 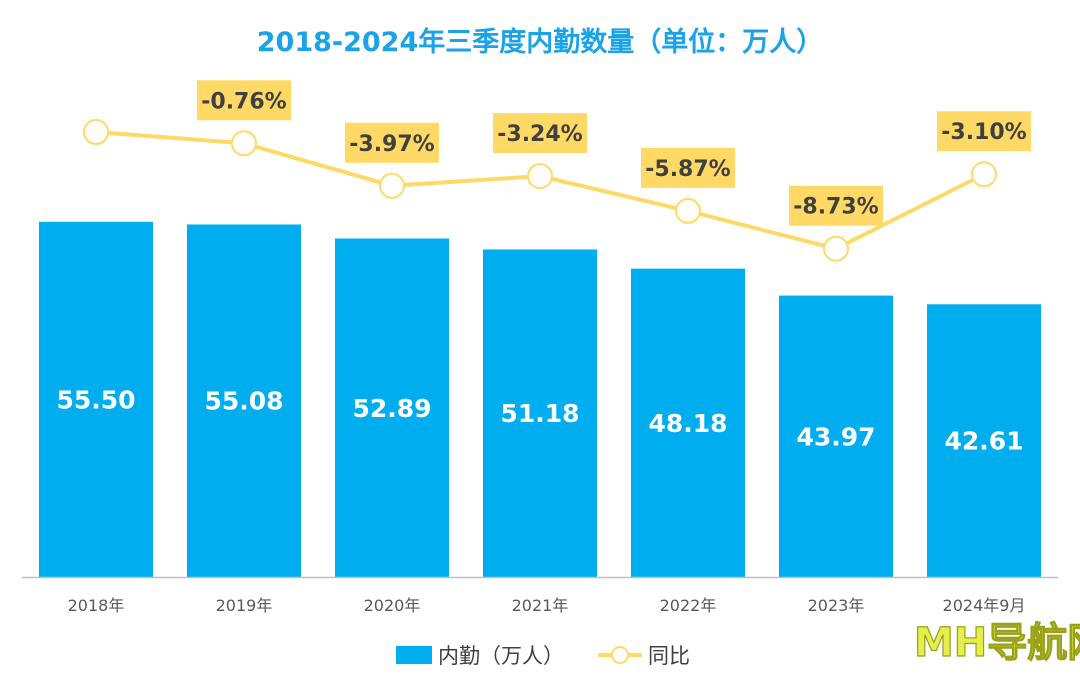 What do you see at coordinates (836, 605) in the screenshot?
I see `x-tick-label: 2023年` at bounding box center [836, 605].